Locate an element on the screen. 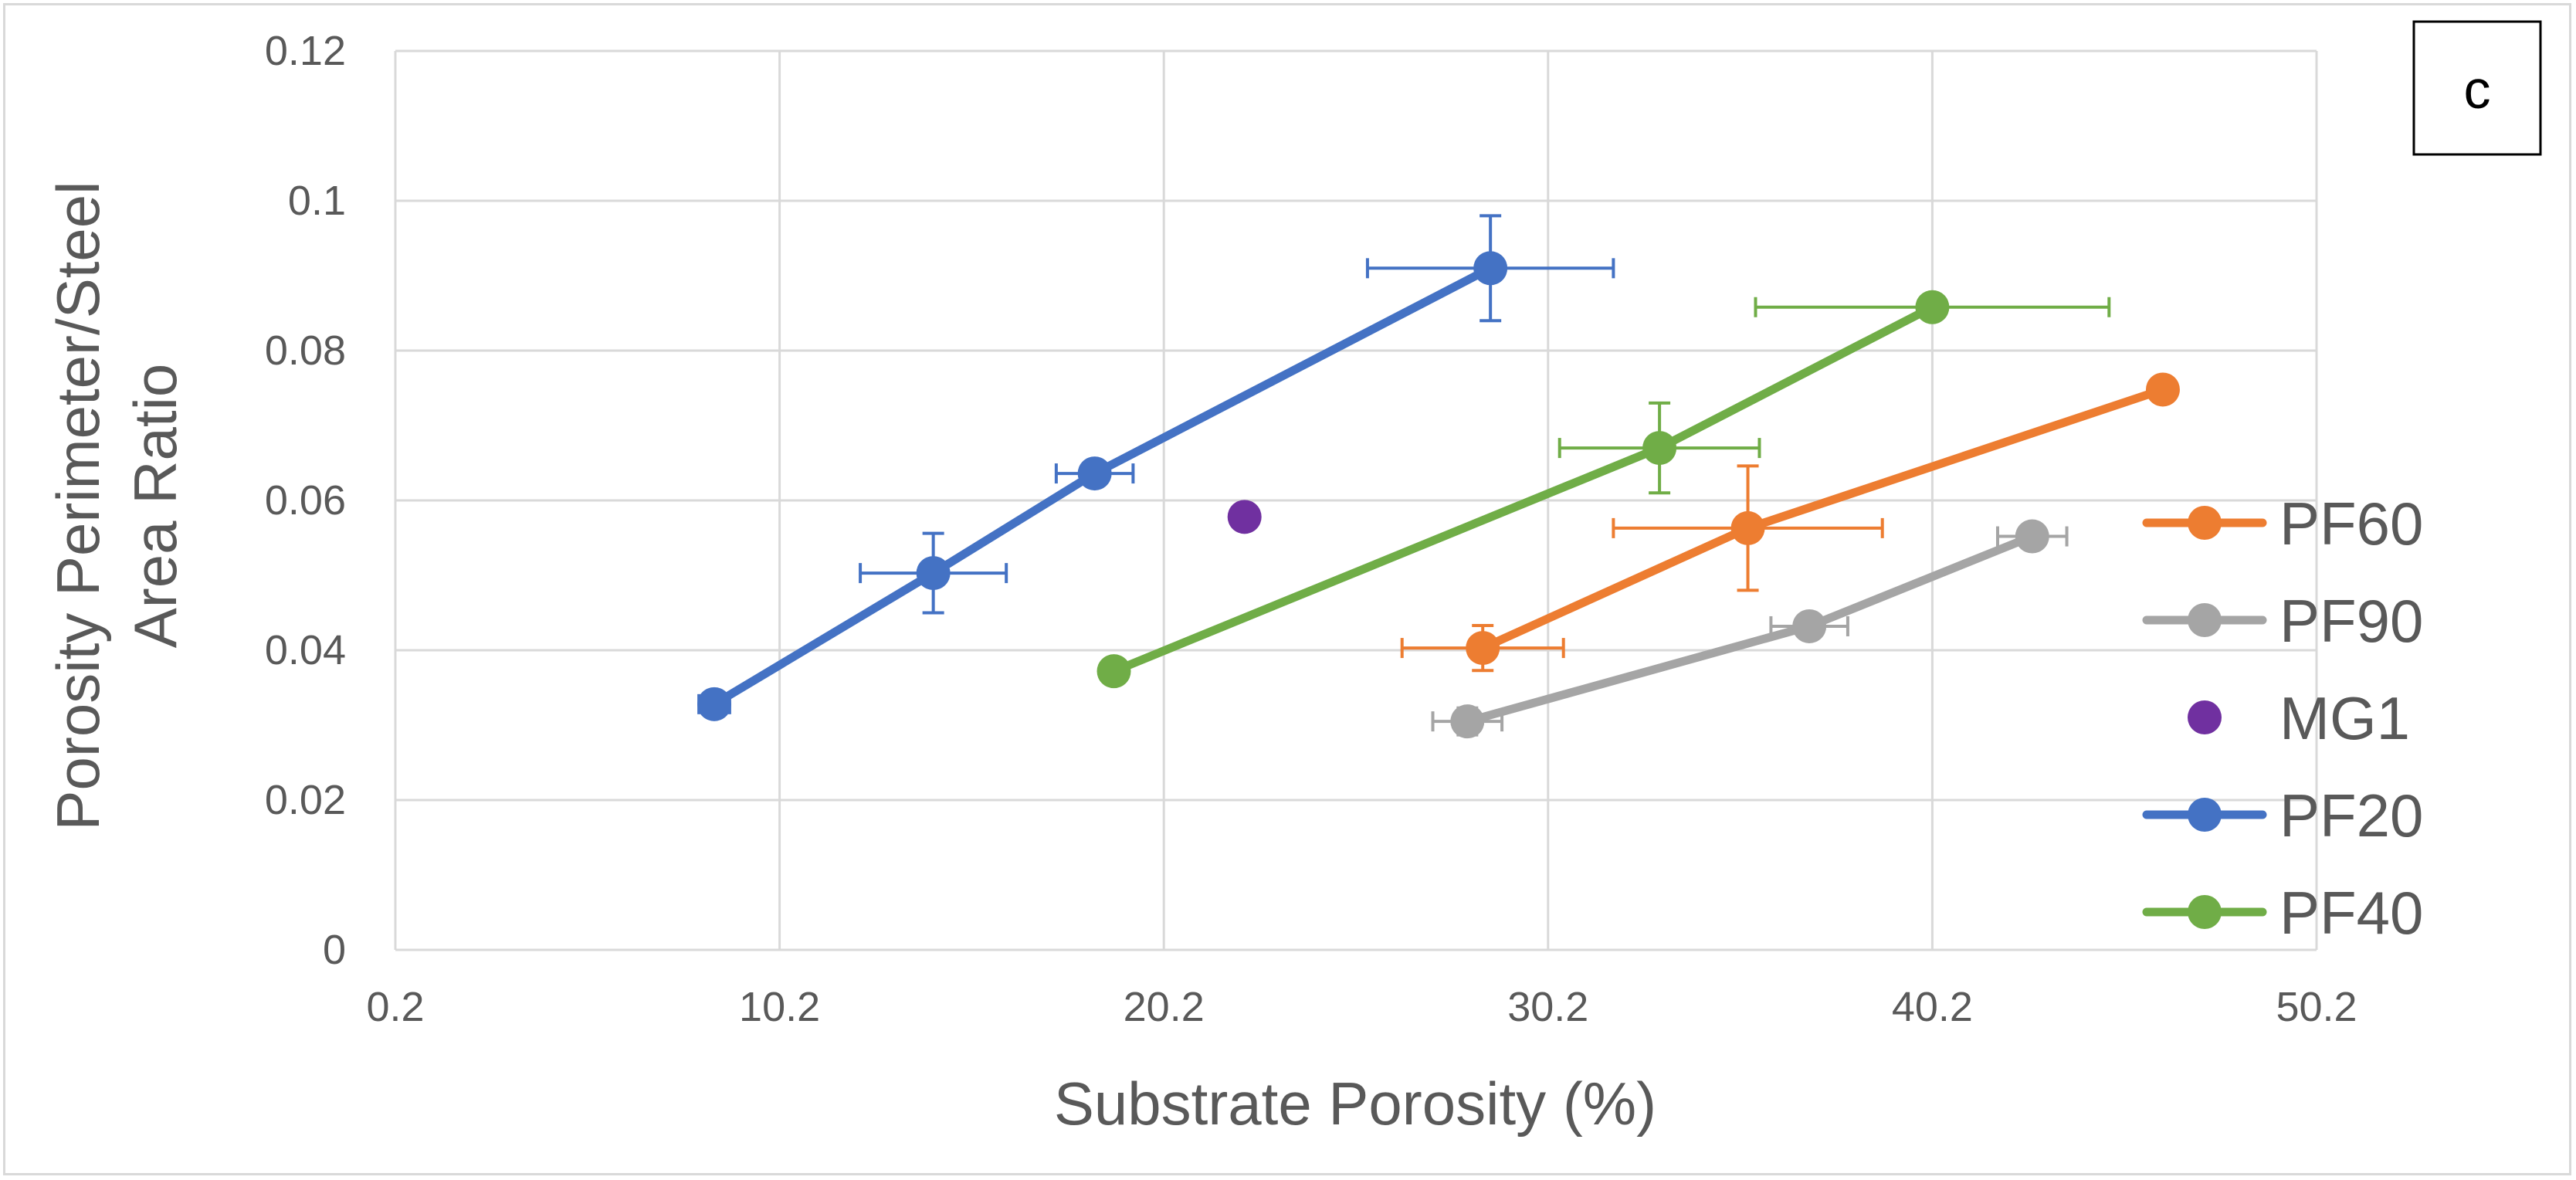 The width and height of the screenshot is (2576, 1180). legend-item-pf60: PF60 is located at coordinates (2282, 524).